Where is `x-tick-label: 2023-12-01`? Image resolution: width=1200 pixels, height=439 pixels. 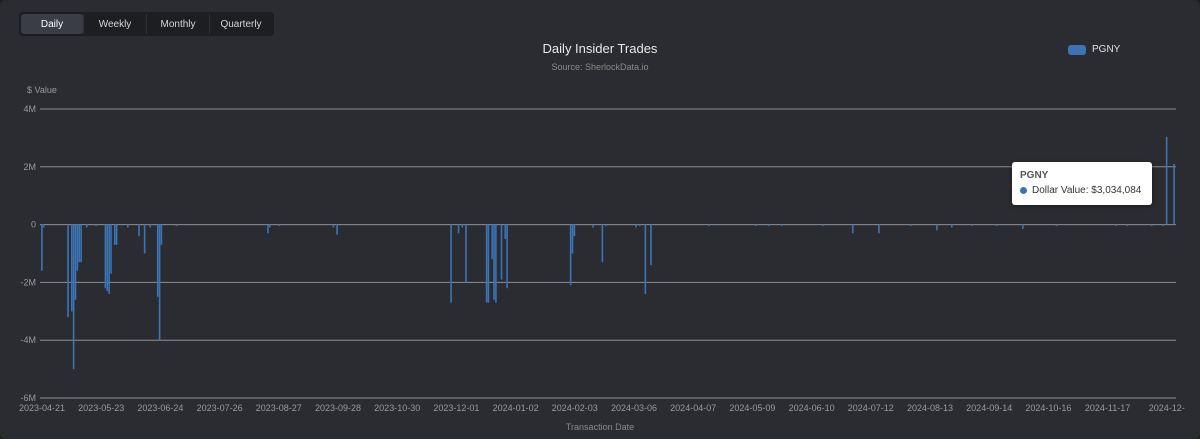
x-tick-label: 2023-12-01 is located at coordinates (456, 408).